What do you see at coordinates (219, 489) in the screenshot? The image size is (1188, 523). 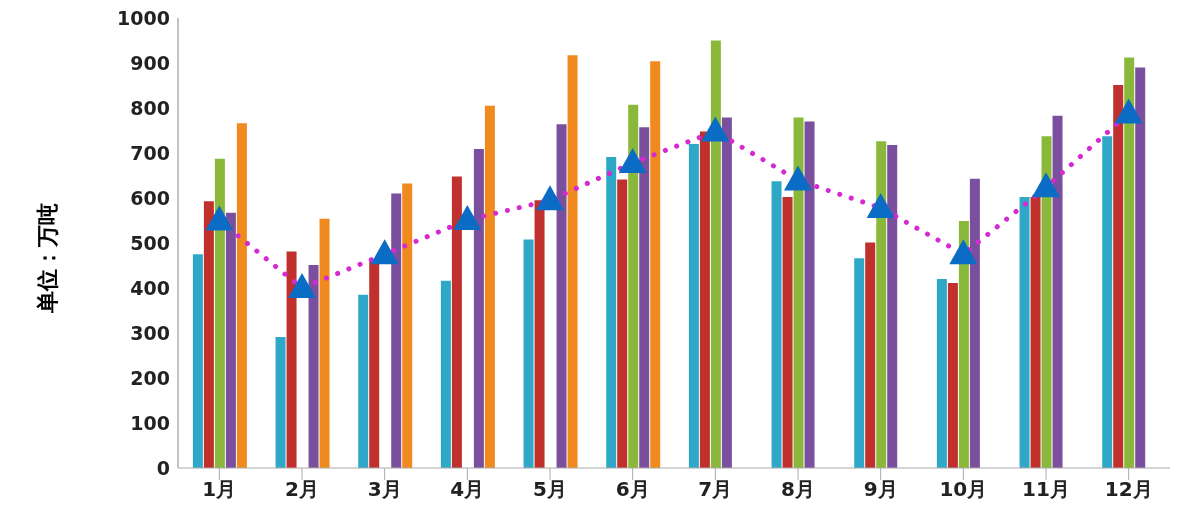 I see `x-tick-label: 1月` at bounding box center [219, 489].